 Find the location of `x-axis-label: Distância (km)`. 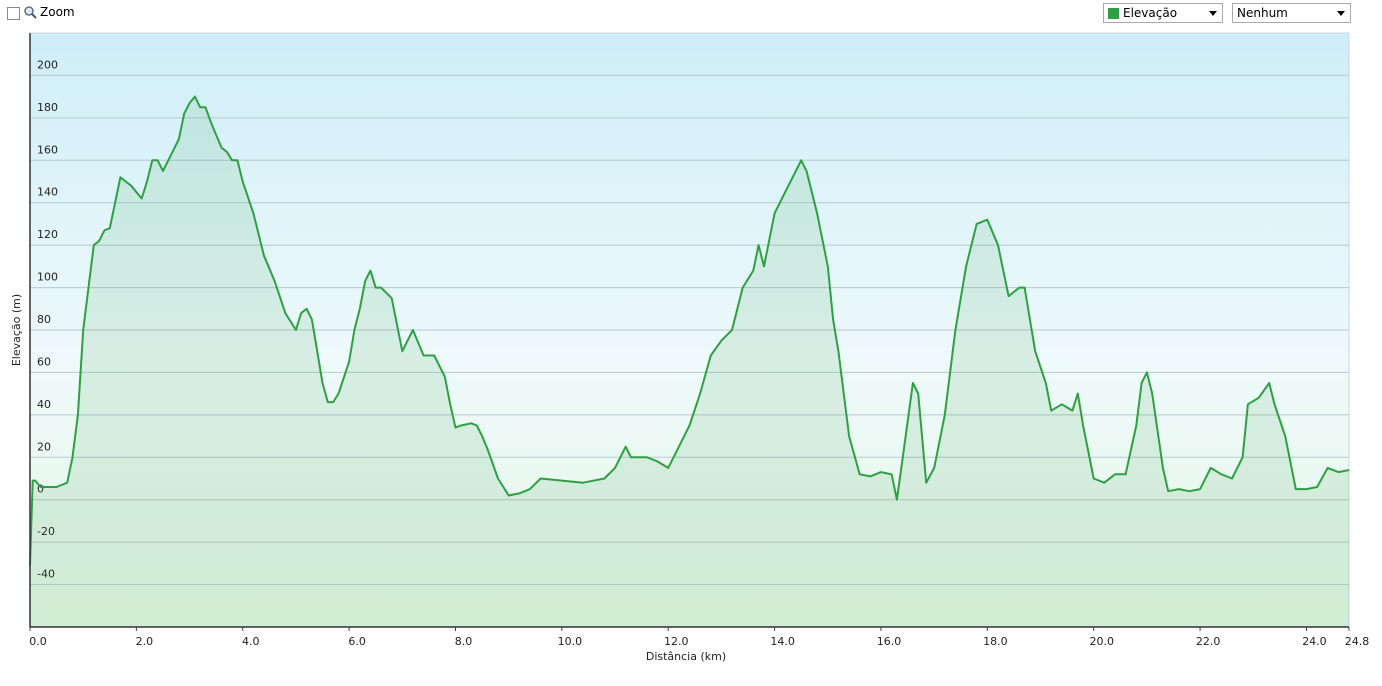

x-axis-label: Distância (km) is located at coordinates (686, 656).